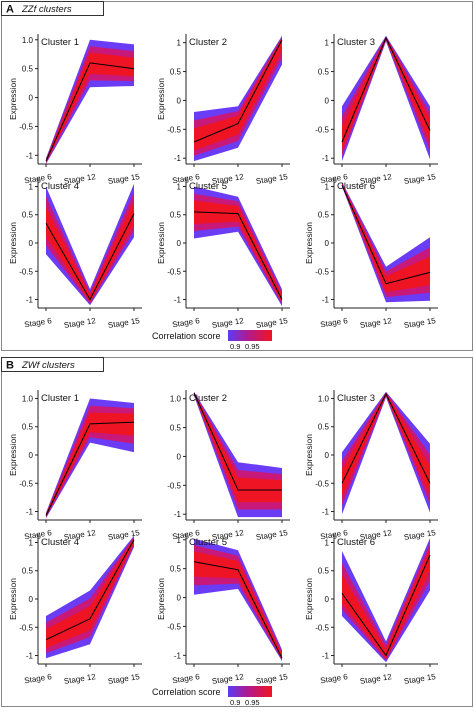  Describe the element at coordinates (250, 691) in the screenshot. I see `legend-colorbar` at that location.